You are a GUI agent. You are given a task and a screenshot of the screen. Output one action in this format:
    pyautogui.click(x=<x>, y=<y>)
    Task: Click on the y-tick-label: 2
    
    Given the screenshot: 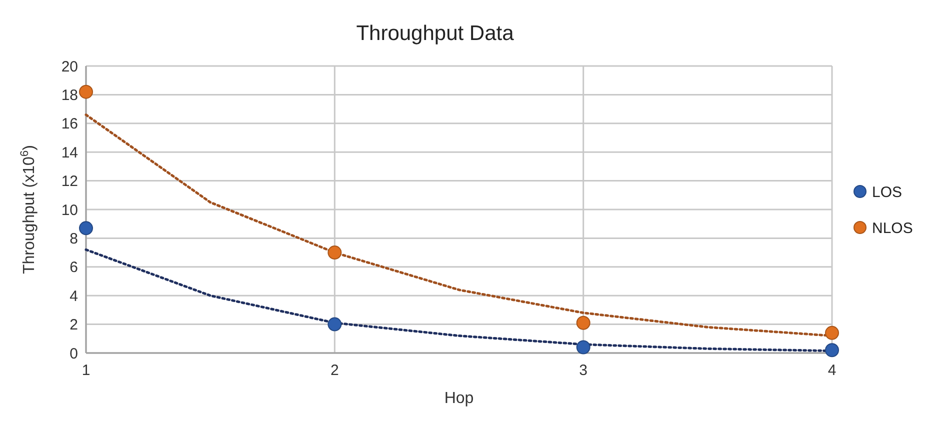 What is the action you would take?
    pyautogui.click(x=74, y=325)
    